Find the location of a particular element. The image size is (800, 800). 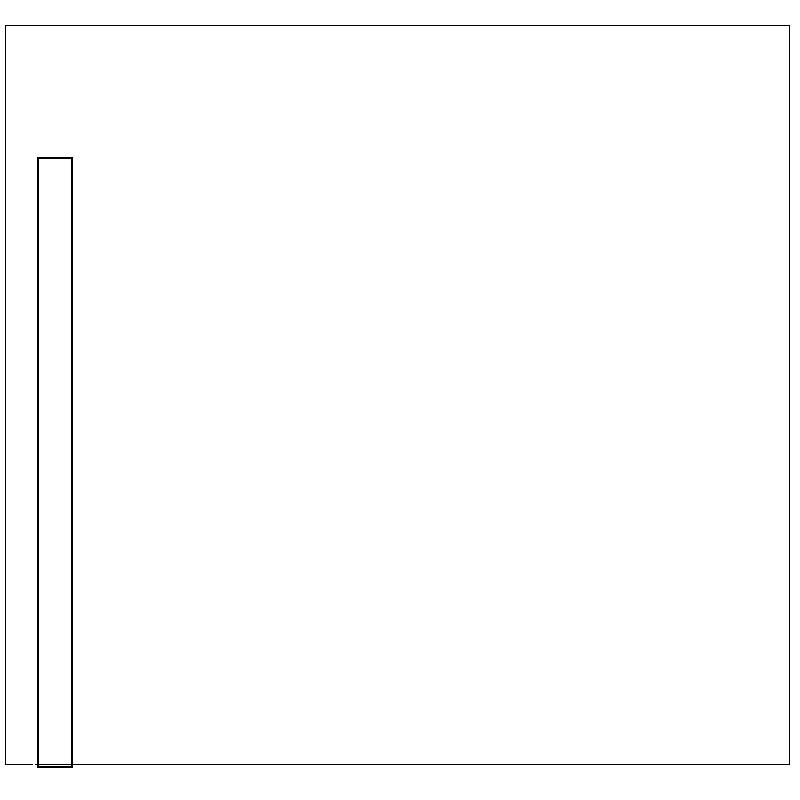

colorbar-frame is located at coordinates (55, 462).